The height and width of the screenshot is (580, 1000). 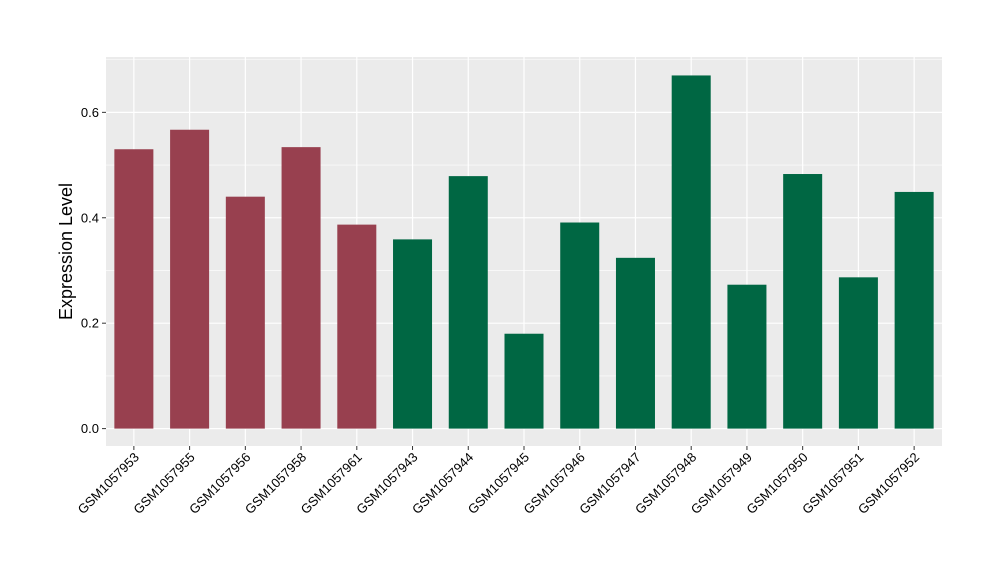 I want to click on bar-GSM1057949, so click(x=747, y=356).